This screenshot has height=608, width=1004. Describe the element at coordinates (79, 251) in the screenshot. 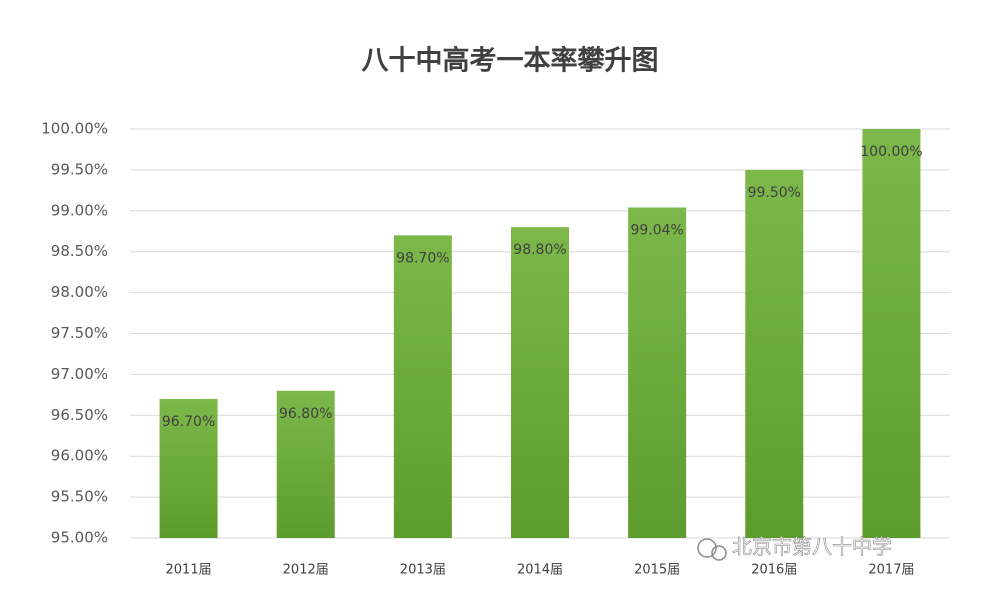

I see `y-tick-label: 98.50%` at that location.